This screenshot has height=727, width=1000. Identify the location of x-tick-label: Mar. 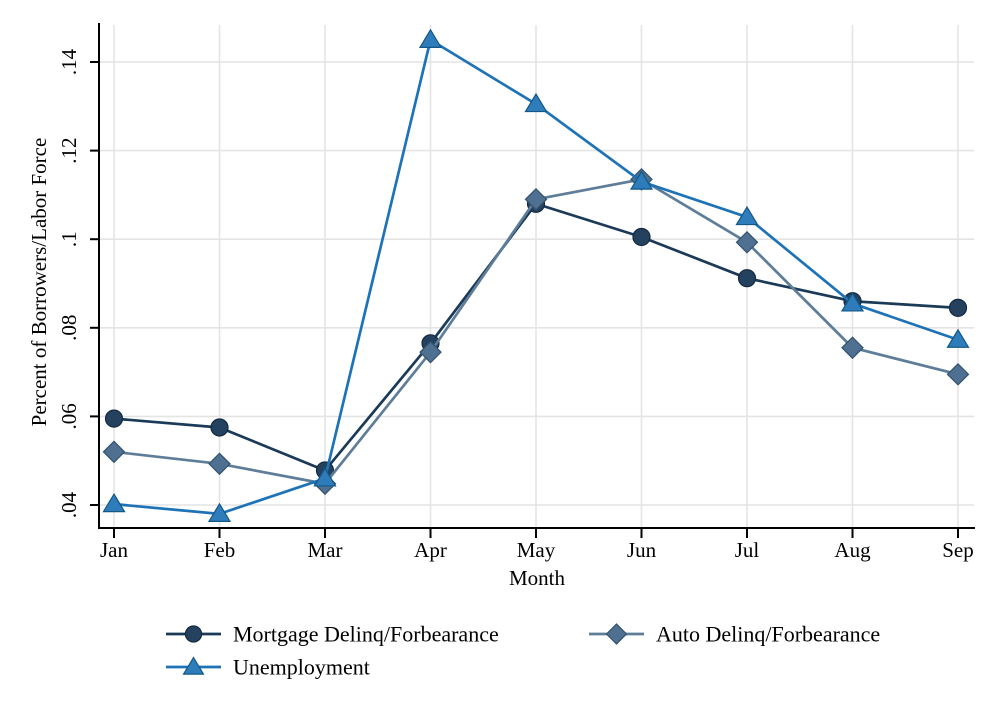
(325, 550).